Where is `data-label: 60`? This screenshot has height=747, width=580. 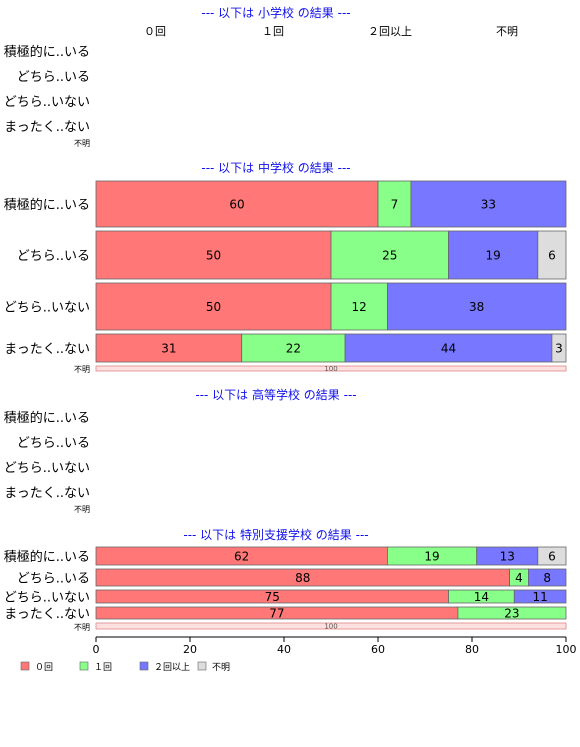 data-label: 60 is located at coordinates (236, 205).